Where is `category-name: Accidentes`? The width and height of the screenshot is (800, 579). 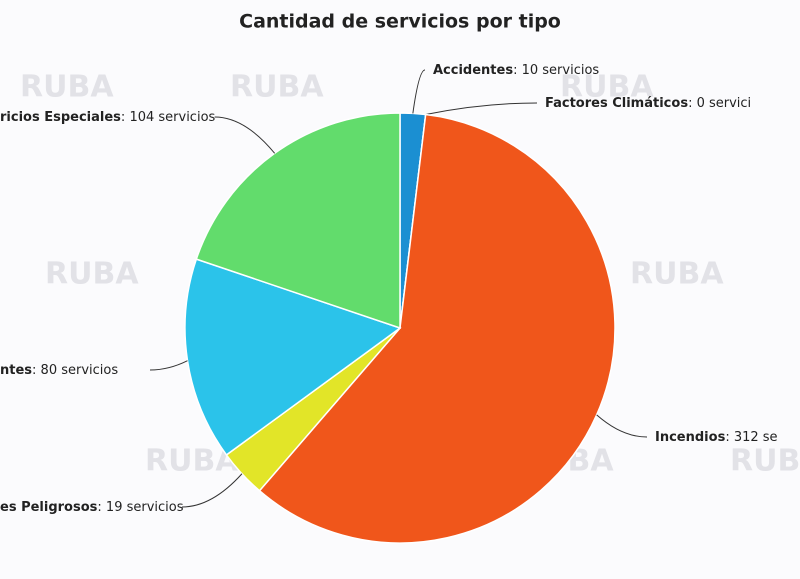 category-name: Accidentes is located at coordinates (473, 70).